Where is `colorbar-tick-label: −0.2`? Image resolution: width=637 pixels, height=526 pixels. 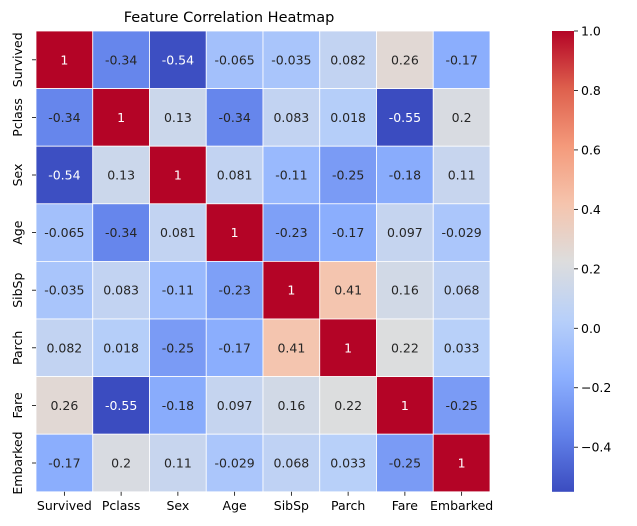 colorbar-tick-label: −0.2 is located at coordinates (596, 387).